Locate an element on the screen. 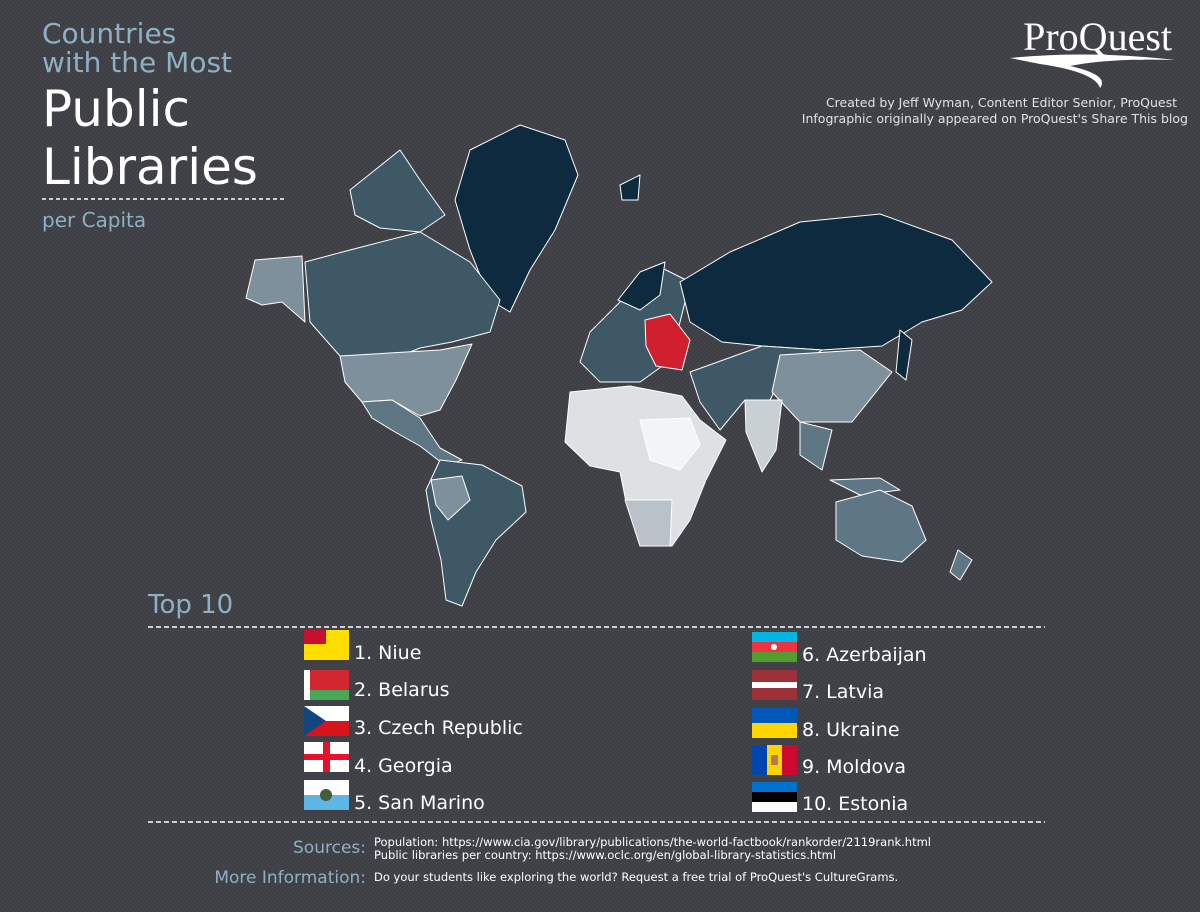 The image size is (1200, 912). rank-item: 9. Moldova is located at coordinates (854, 767).